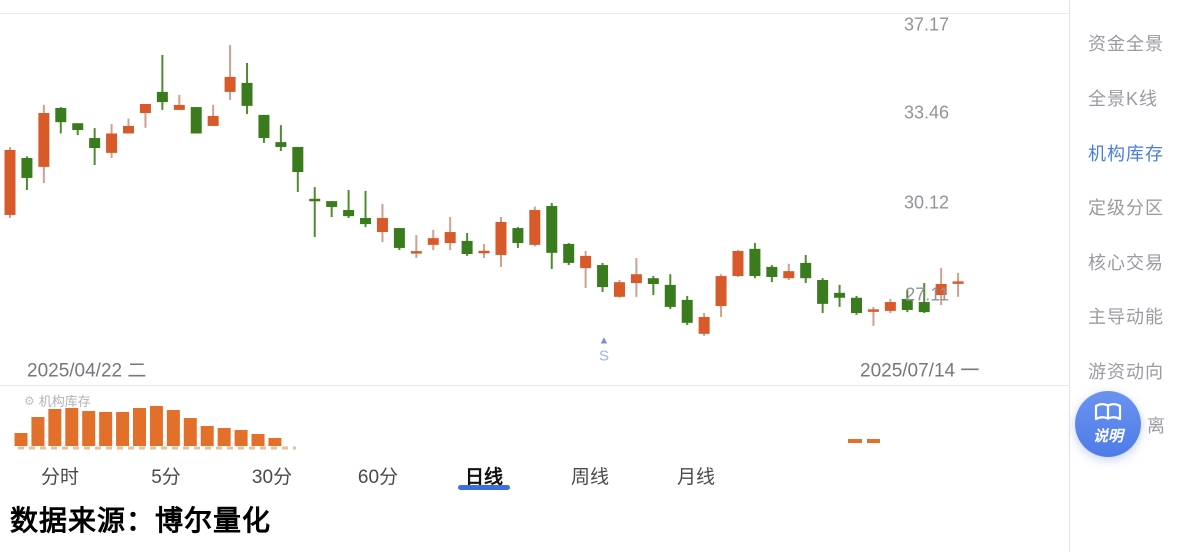  I want to click on histogram-legend-label: 机构库存, so click(64, 401).